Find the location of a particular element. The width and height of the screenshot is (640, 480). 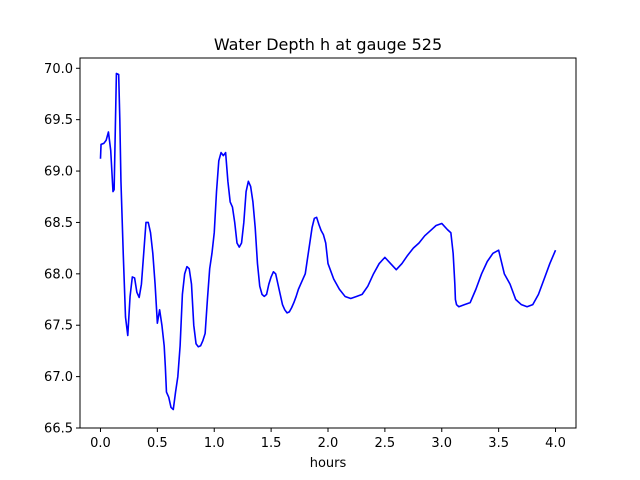

x-tick-label: 1.0 is located at coordinates (214, 443).